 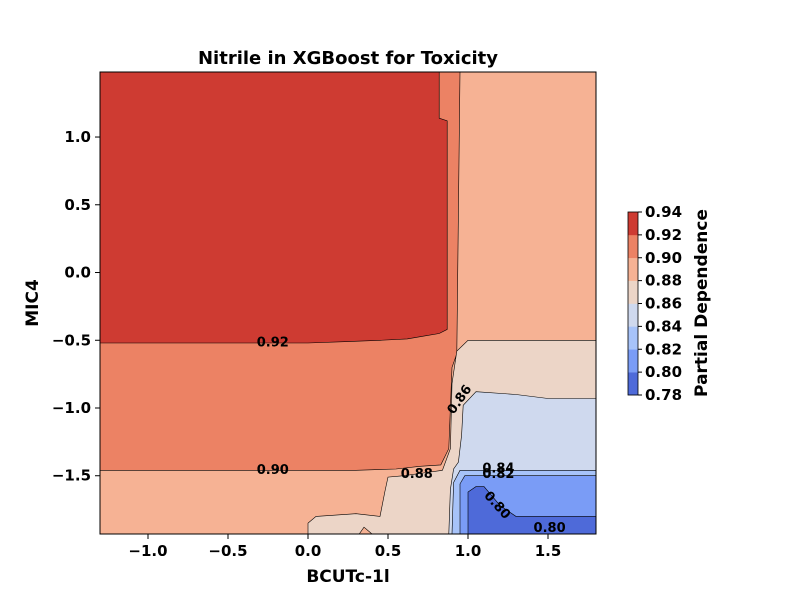 What do you see at coordinates (498, 474) in the screenshot?
I see `contour-label-5: 0.82` at bounding box center [498, 474].